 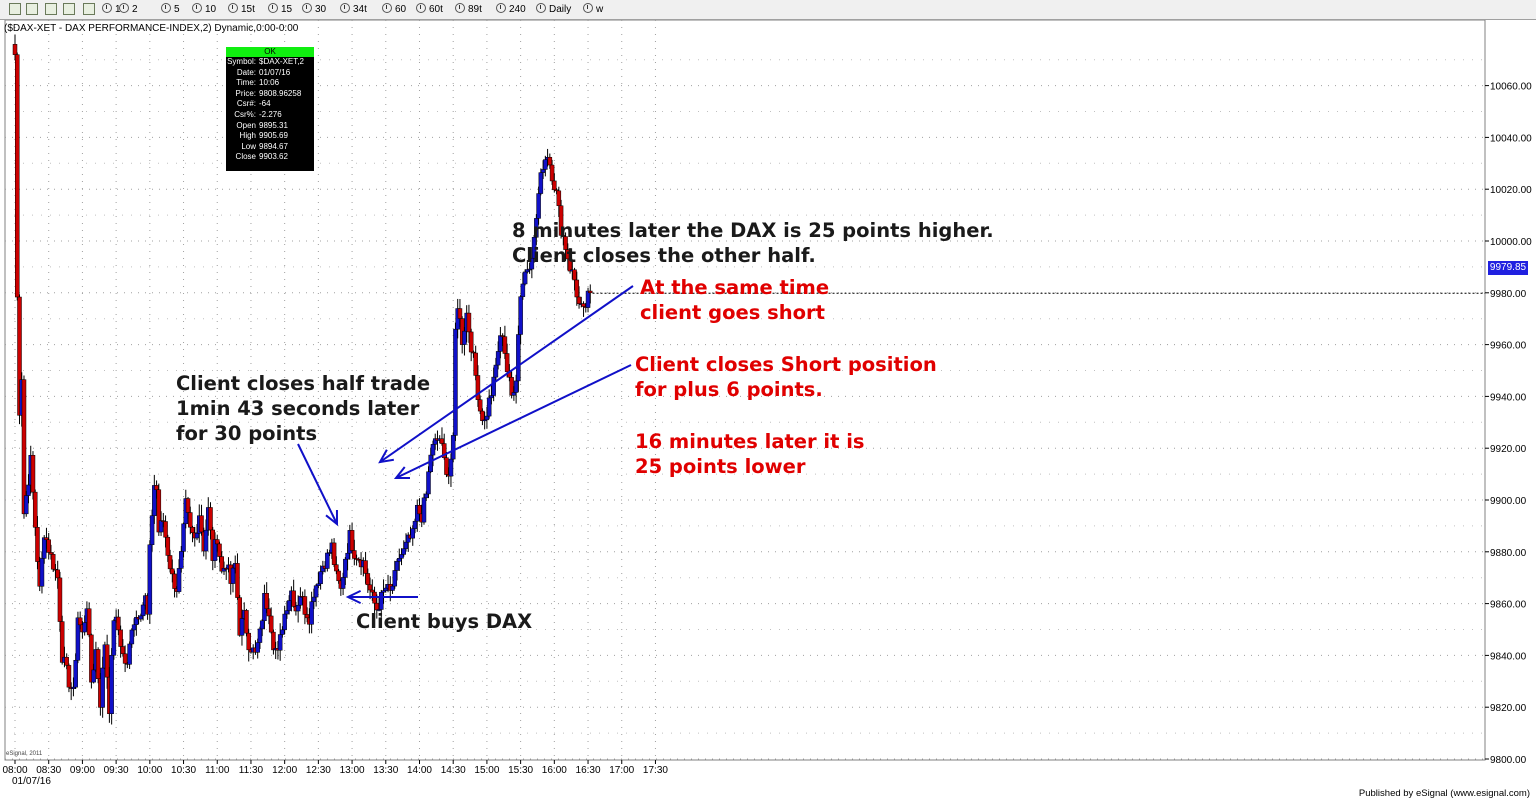 What do you see at coordinates (1511, 242) in the screenshot?
I see `y-tick-label: 10000.00` at bounding box center [1511, 242].